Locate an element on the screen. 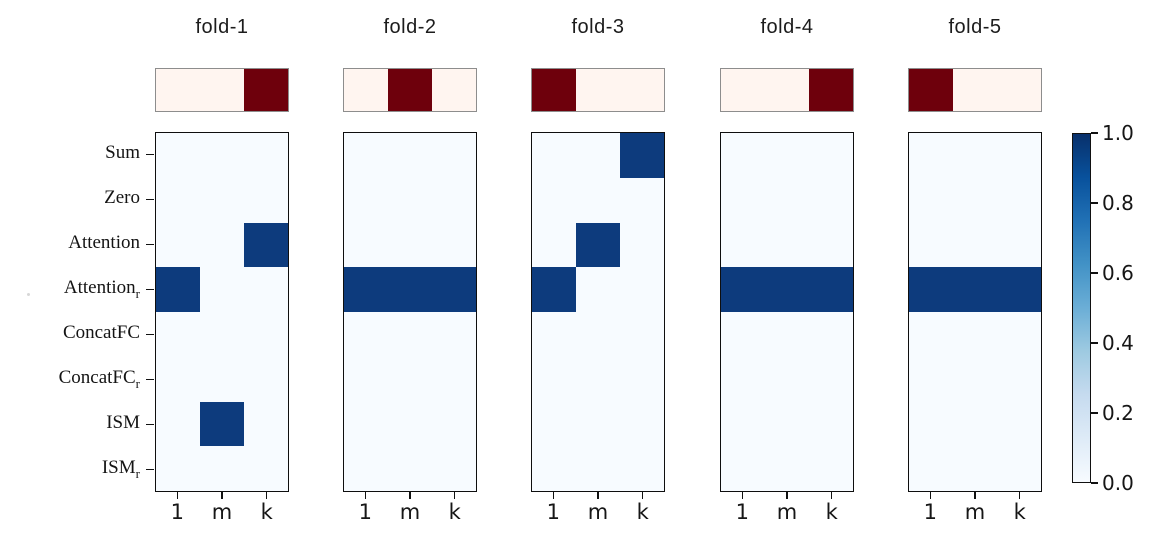  y-label-text: Zero is located at coordinates (122, 197).